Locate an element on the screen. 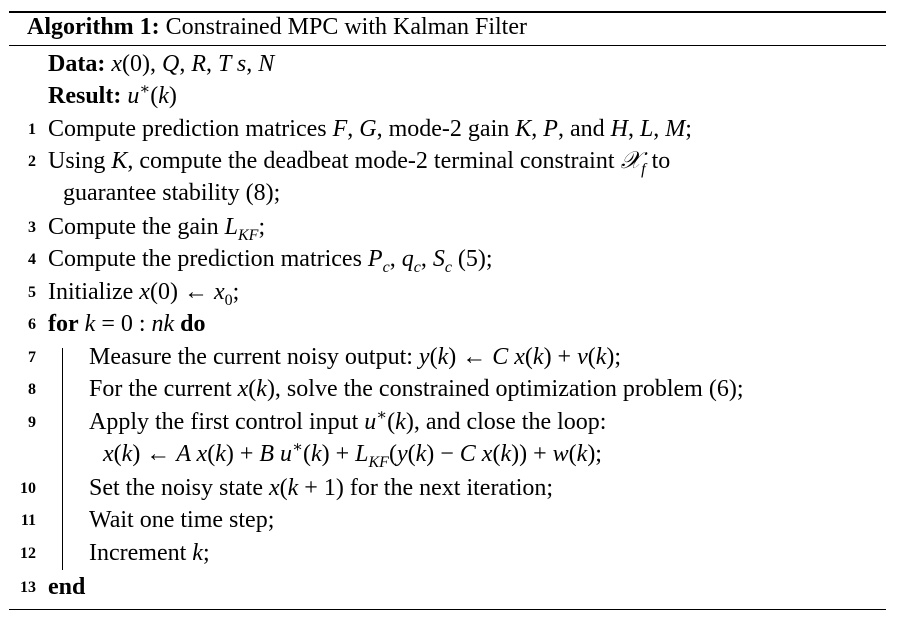 This screenshot has width=902, height=627. line-number: 10 is located at coordinates (28, 488).